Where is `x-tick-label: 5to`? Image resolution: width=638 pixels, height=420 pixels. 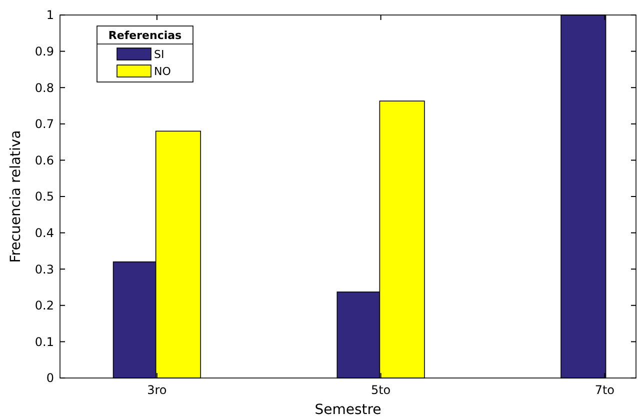
x-tick-label: 5to is located at coordinates (380, 390).